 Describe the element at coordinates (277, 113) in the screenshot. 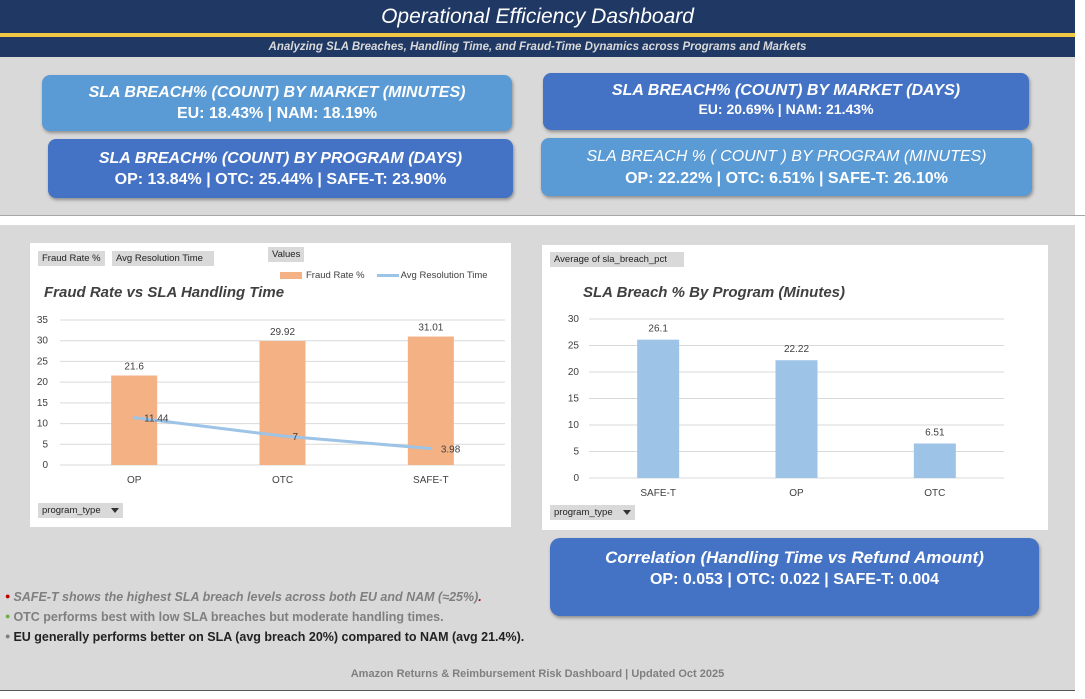

I see `kpi-value: EU: 18.43% | NAM: 18.19%` at that location.